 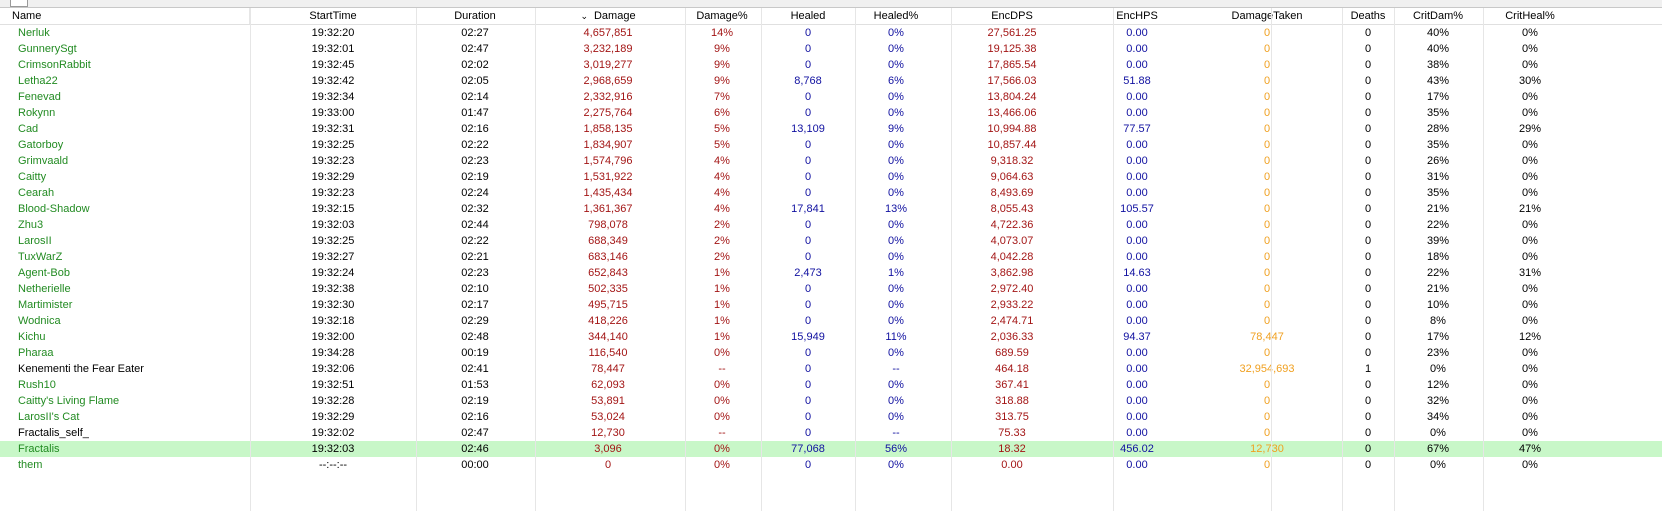 I want to click on row-duration-cell: 02:22, so click(x=475, y=241).